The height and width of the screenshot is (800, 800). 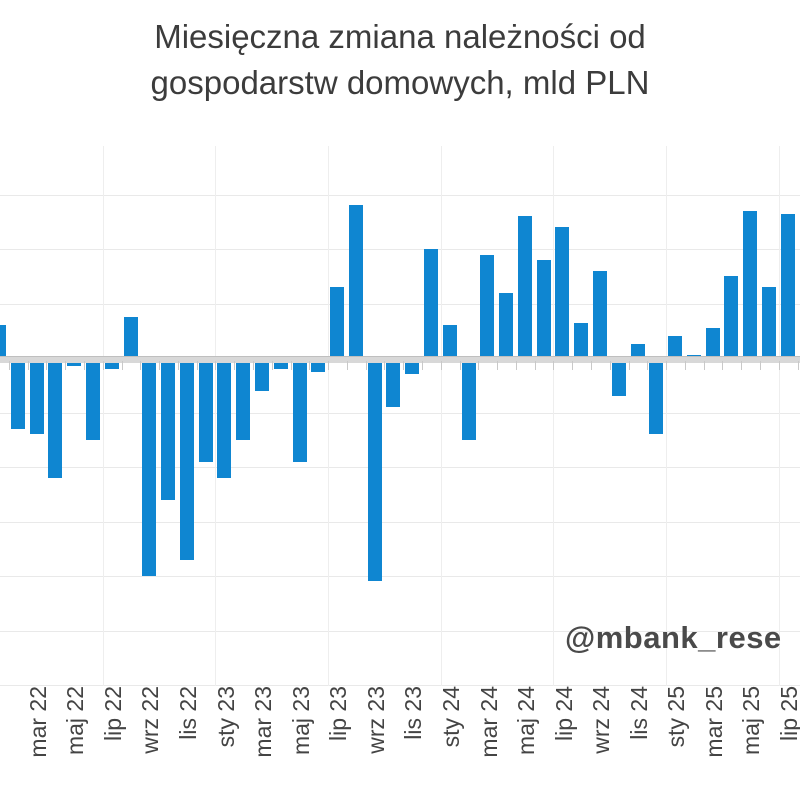 I want to click on x-axis-tick-label: wrz 23, so click(x=375, y=720).